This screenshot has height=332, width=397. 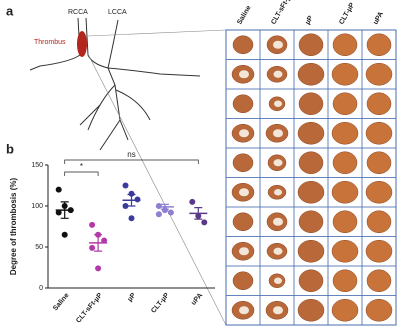 I want to click on x-tick-label: Saline, so click(x=61, y=302).